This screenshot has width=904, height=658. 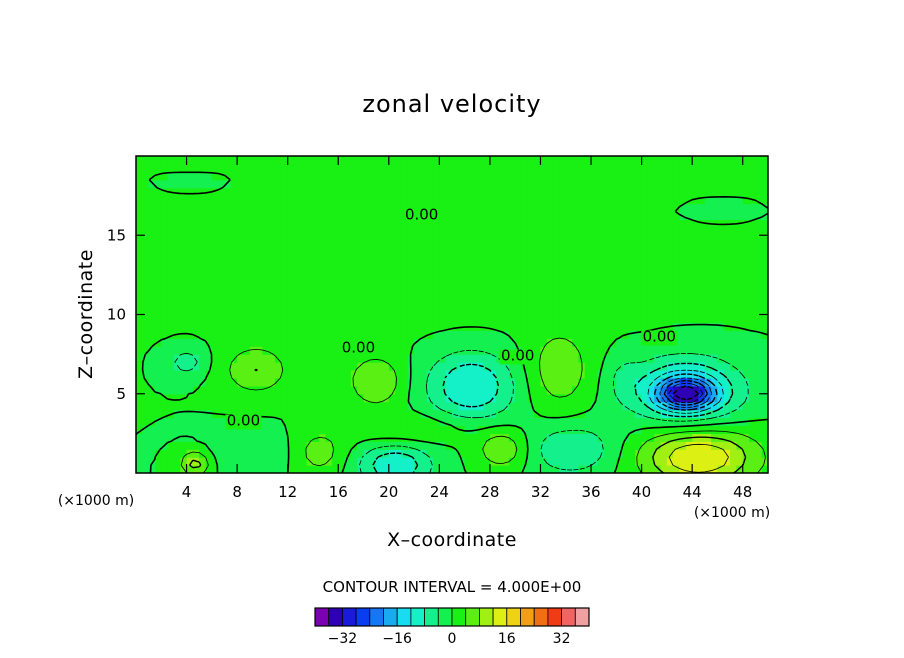 What do you see at coordinates (452, 639) in the screenshot?
I see `colorbar-tick-label: 0` at bounding box center [452, 639].